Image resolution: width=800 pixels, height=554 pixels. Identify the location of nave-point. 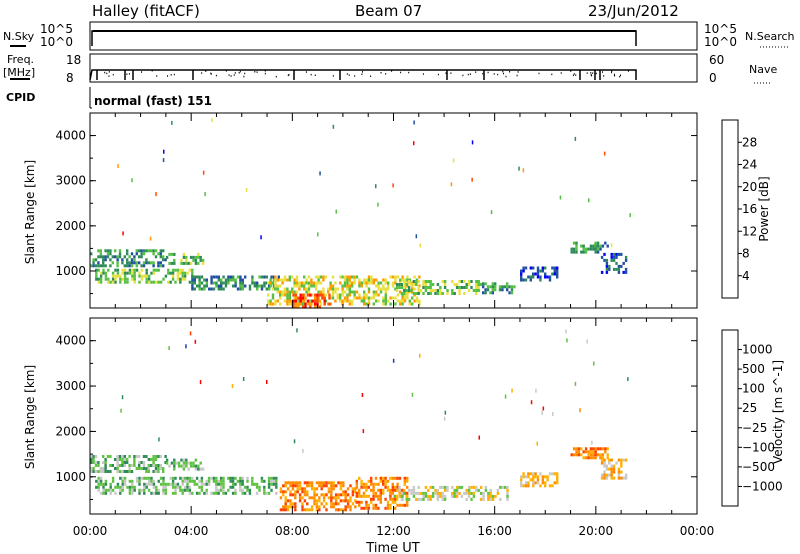
(113, 74).